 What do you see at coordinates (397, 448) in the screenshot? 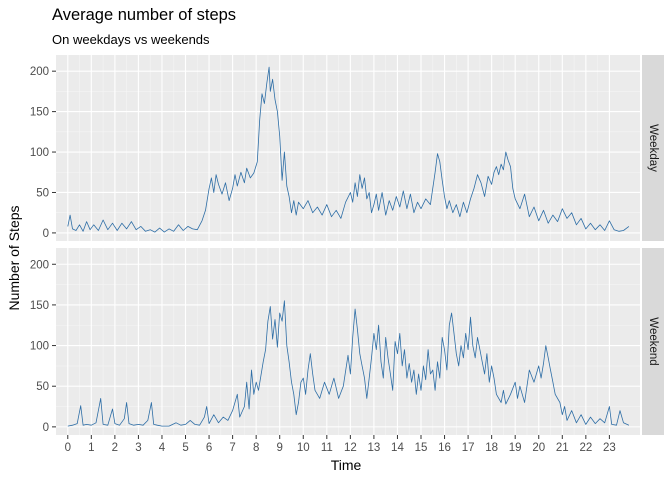
I see `x-tick-label: 14` at bounding box center [397, 448].